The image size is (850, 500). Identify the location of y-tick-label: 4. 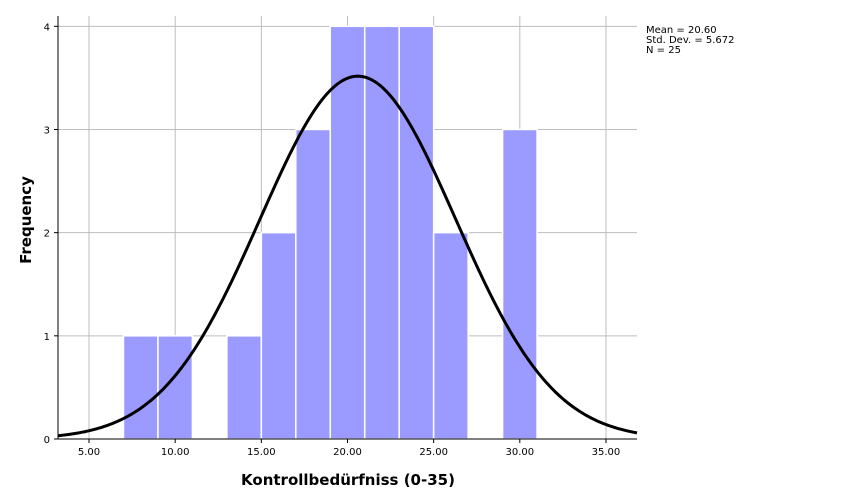
(47, 27).